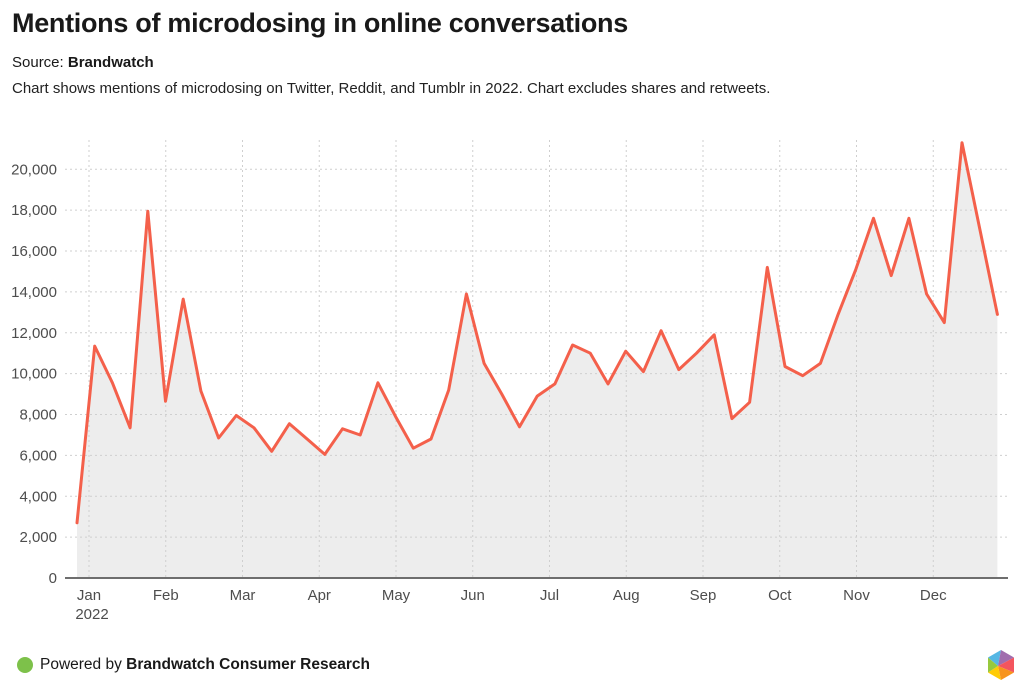  What do you see at coordinates (38, 496) in the screenshot?
I see `y-axis-label: 4,000` at bounding box center [38, 496].